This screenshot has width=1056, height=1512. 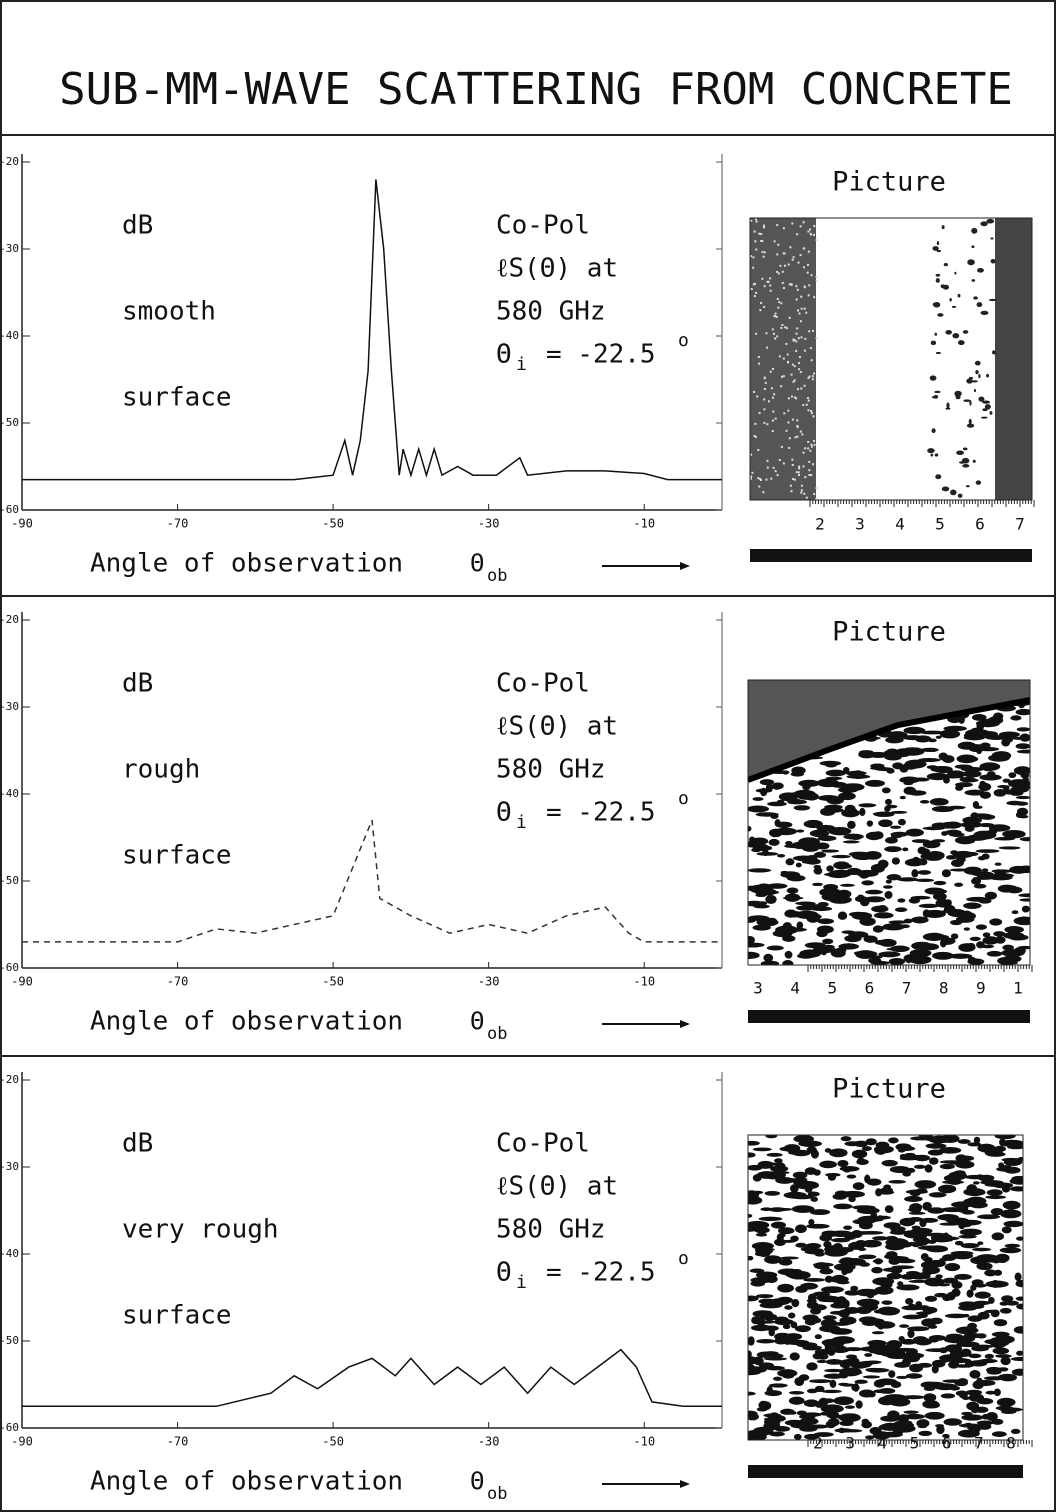 What do you see at coordinates (333, 1442) in the screenshot?
I see `x-tick-label: -50` at bounding box center [333, 1442].